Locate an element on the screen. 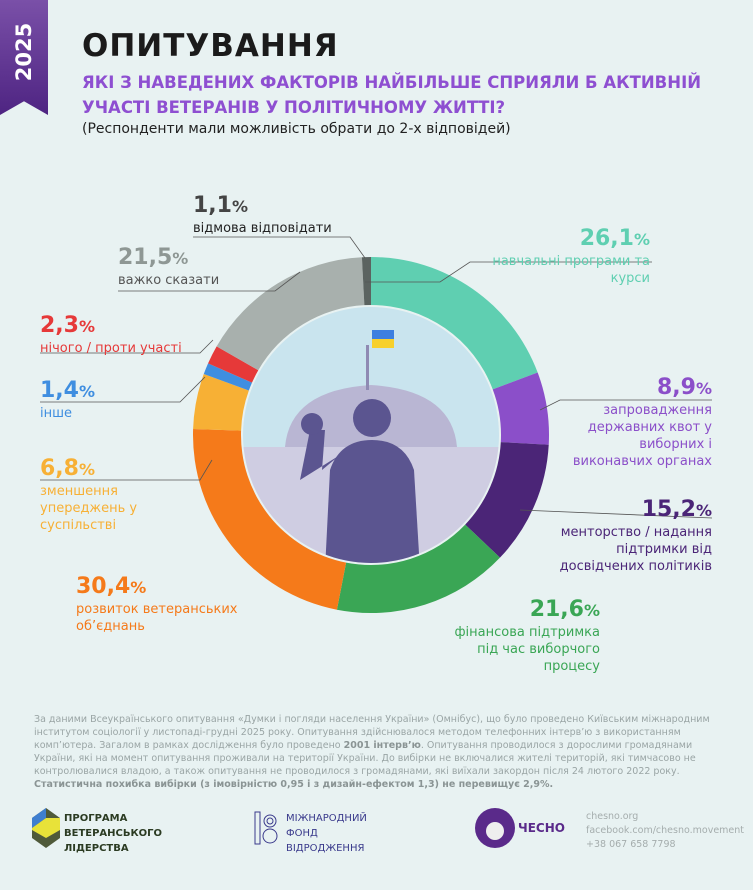 This screenshot has height=890, width=753. slice-value: 8,9% is located at coordinates (684, 387).